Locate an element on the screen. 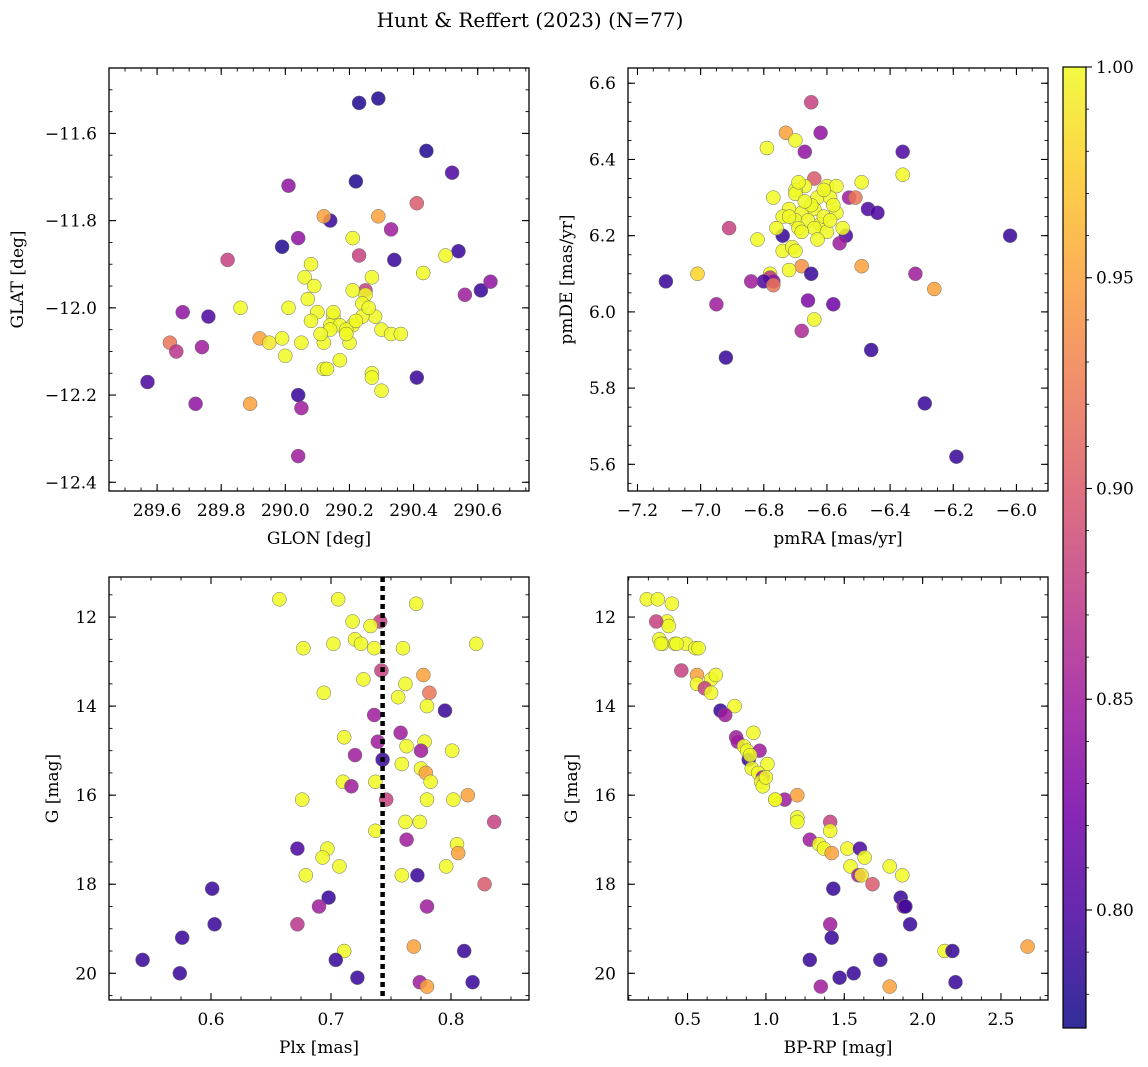 The width and height of the screenshot is (1148, 1067). colorbar-gradient is located at coordinates (1074, 547).